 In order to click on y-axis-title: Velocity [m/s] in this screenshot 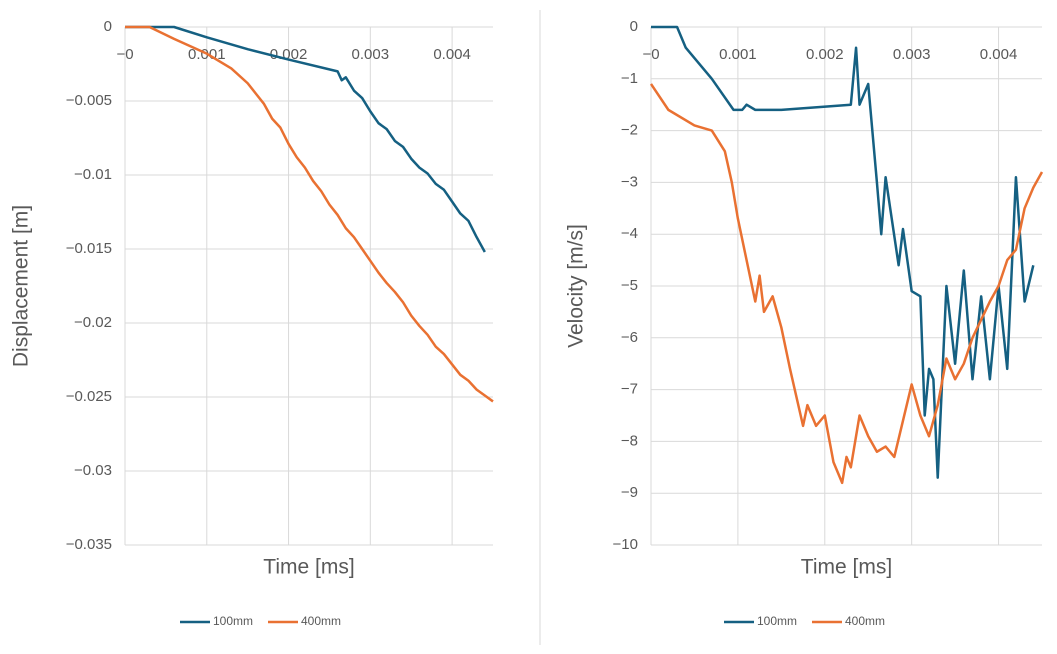, I will do `click(576, 286)`.